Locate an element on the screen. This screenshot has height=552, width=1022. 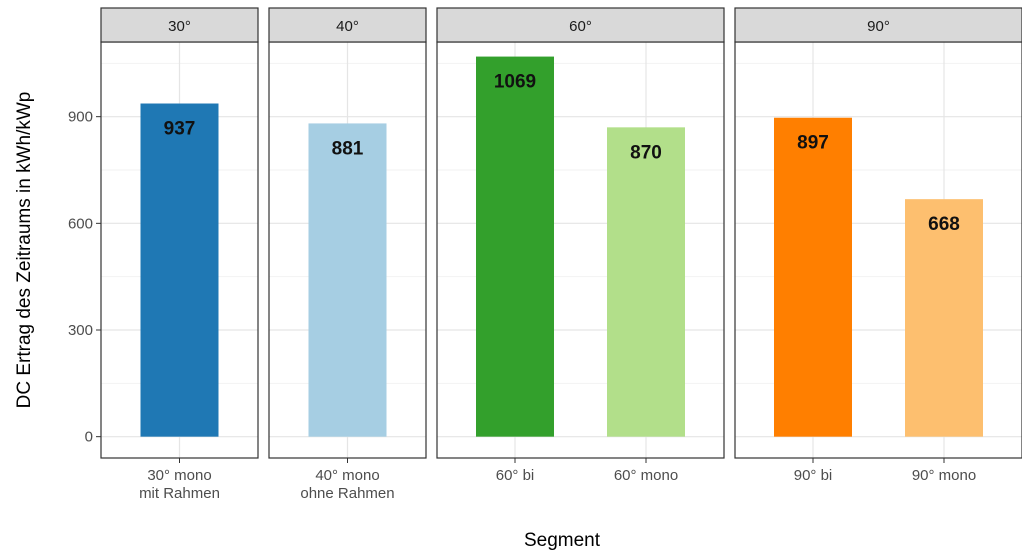
facet-panel: 881 40° mono ohne Rahmen 40° is located at coordinates (347, 254).